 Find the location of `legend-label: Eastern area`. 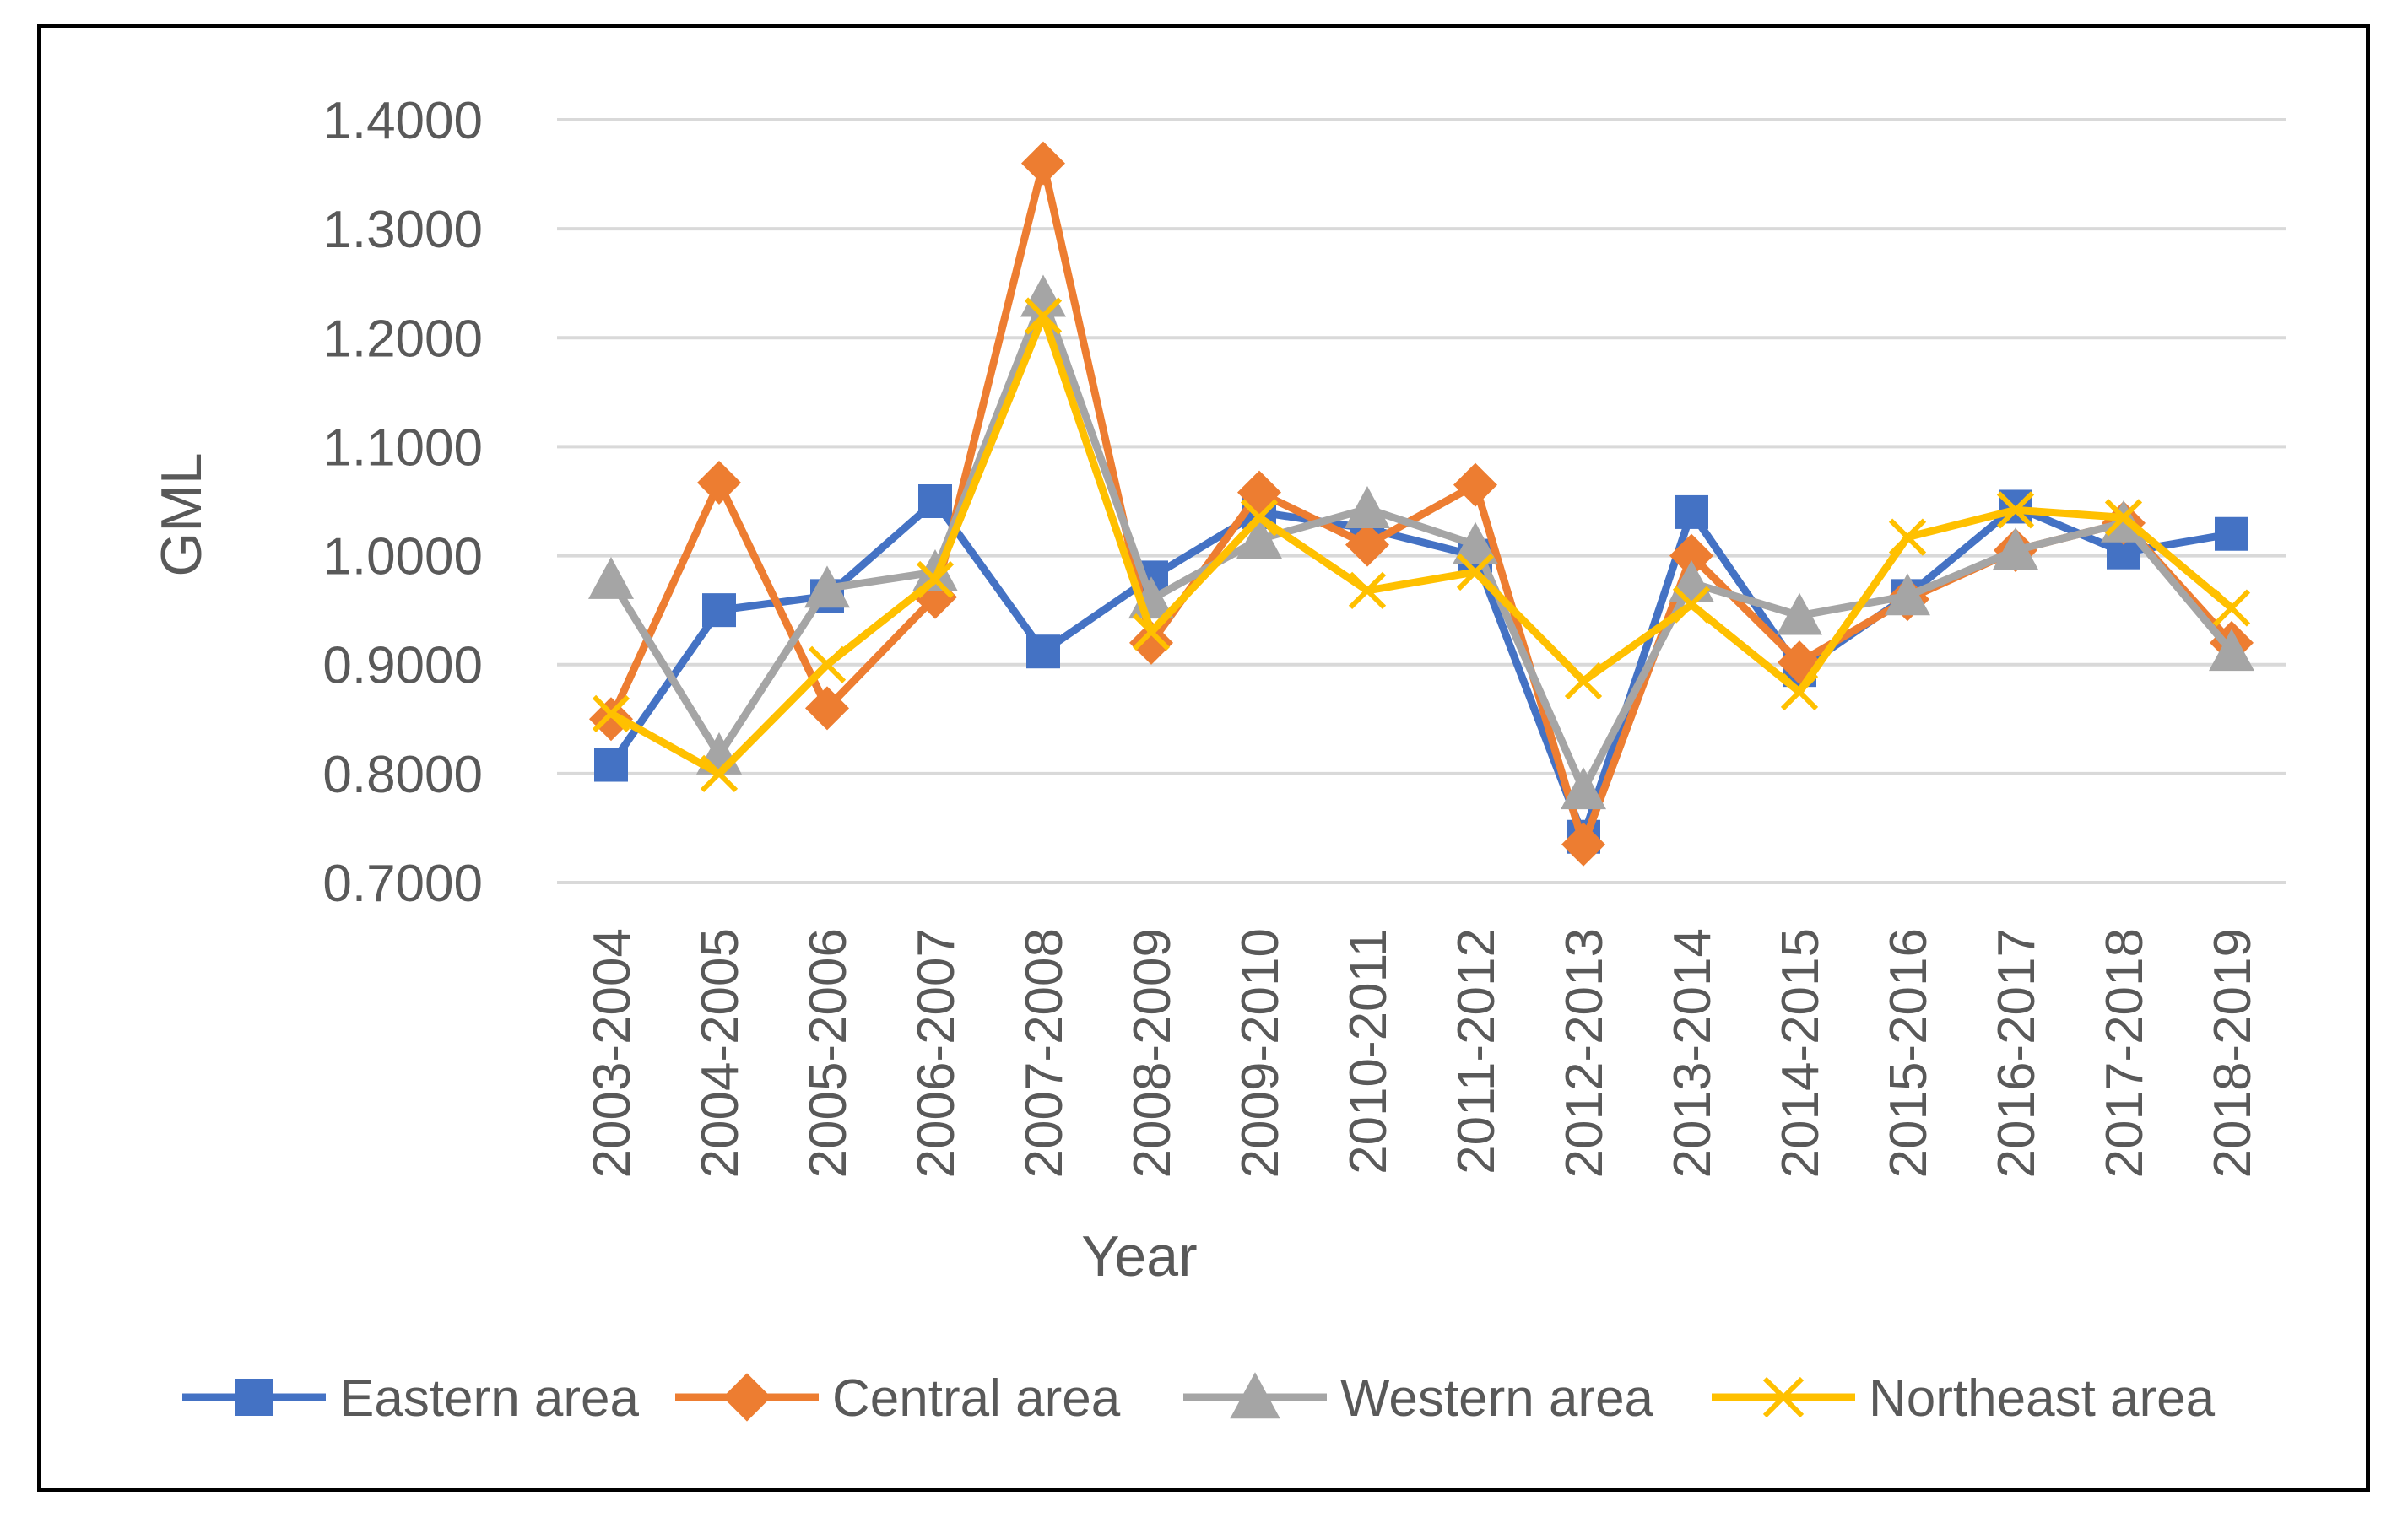

legend-label: Eastern area is located at coordinates (489, 1398).